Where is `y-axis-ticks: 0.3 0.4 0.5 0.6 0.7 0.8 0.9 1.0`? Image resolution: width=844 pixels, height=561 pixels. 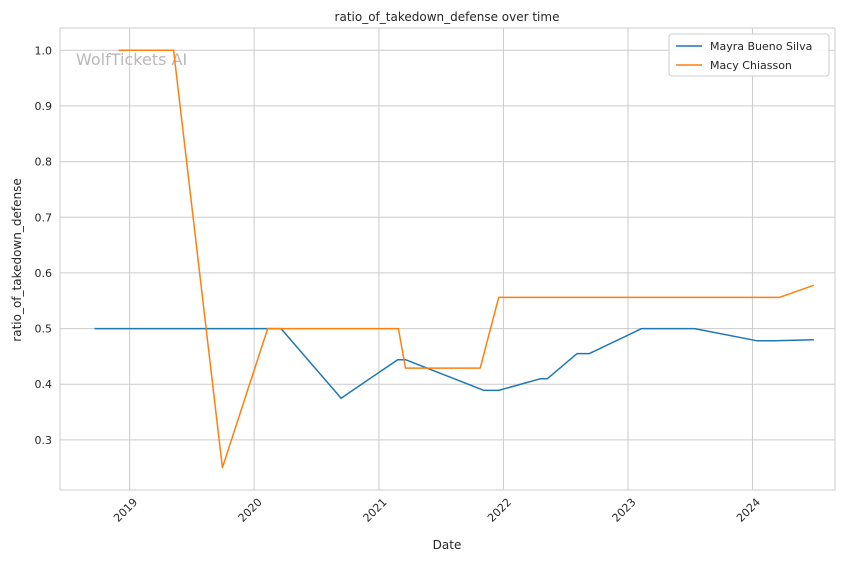
y-axis-ticks: 0.3 0.4 0.5 0.6 0.7 0.8 0.9 1.0 is located at coordinates (44, 245).